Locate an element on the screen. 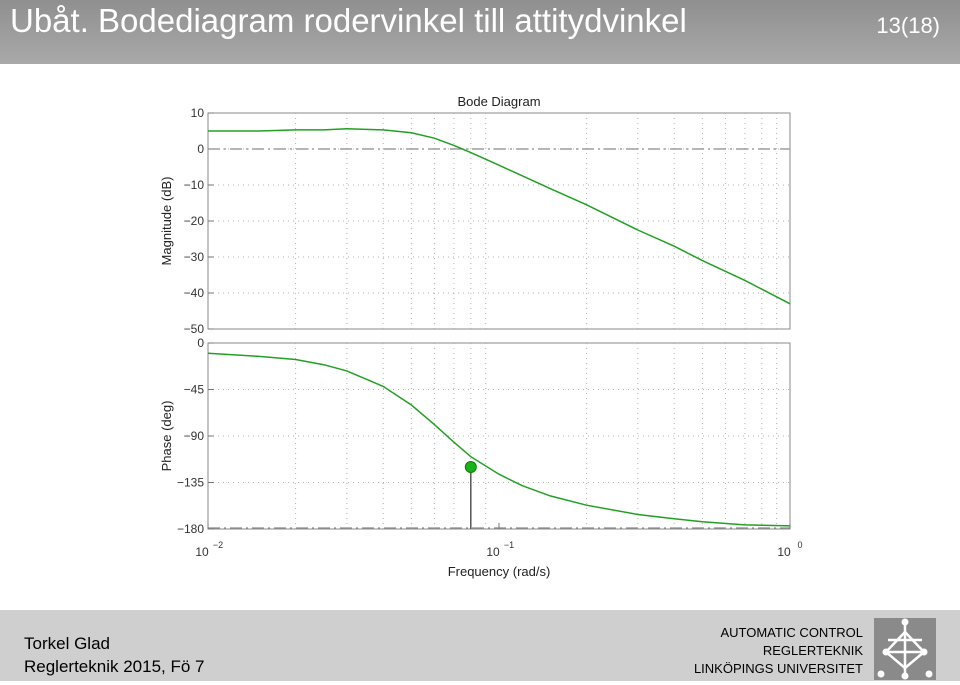 This screenshot has width=960, height=685. page-number: 13(18) is located at coordinates (908, 25).